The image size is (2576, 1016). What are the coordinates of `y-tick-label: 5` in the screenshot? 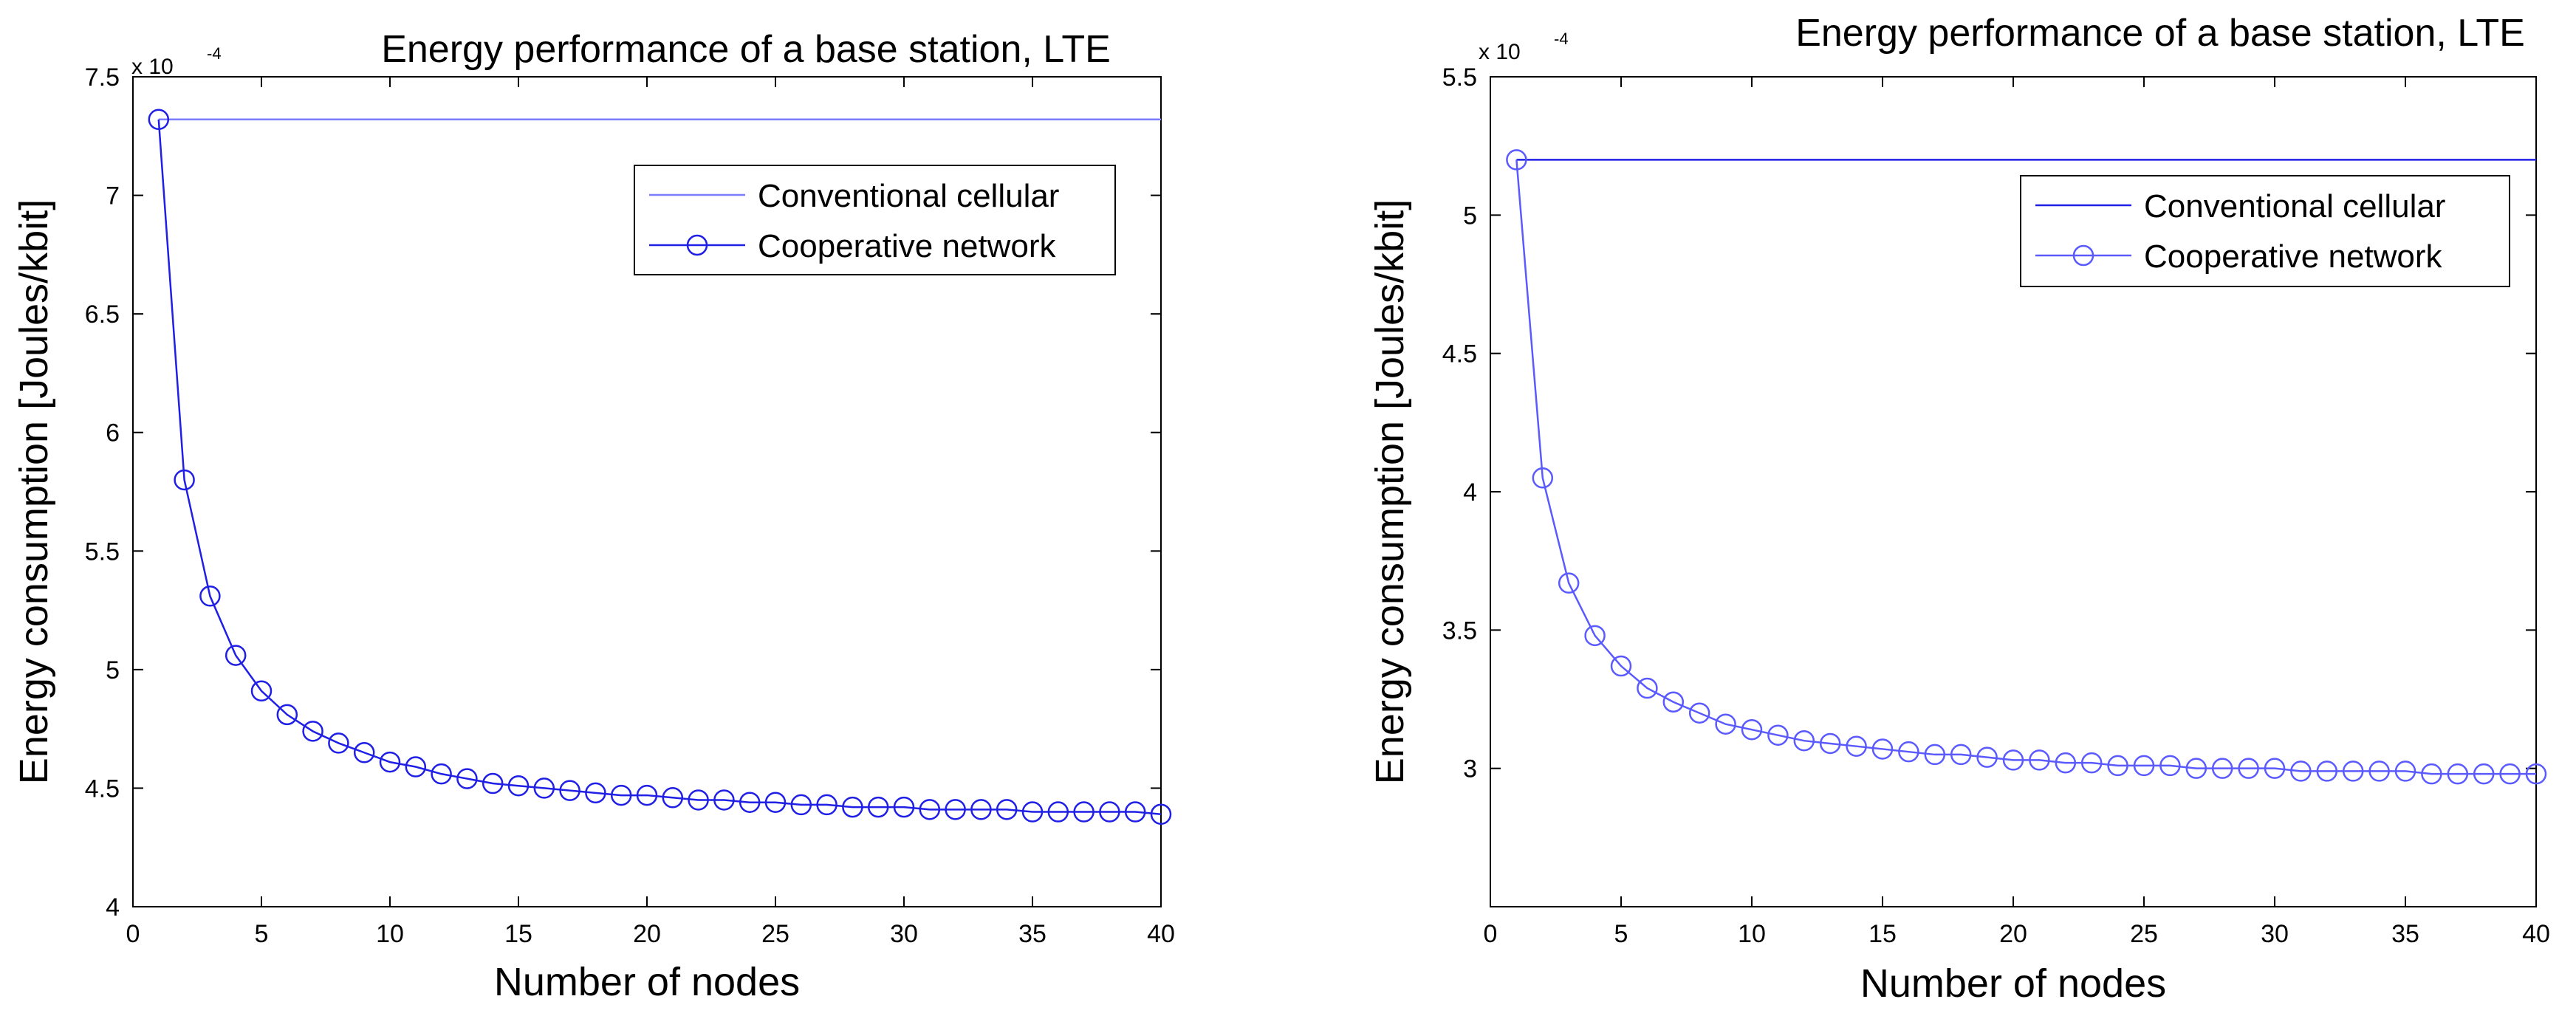 It's located at (113, 670).